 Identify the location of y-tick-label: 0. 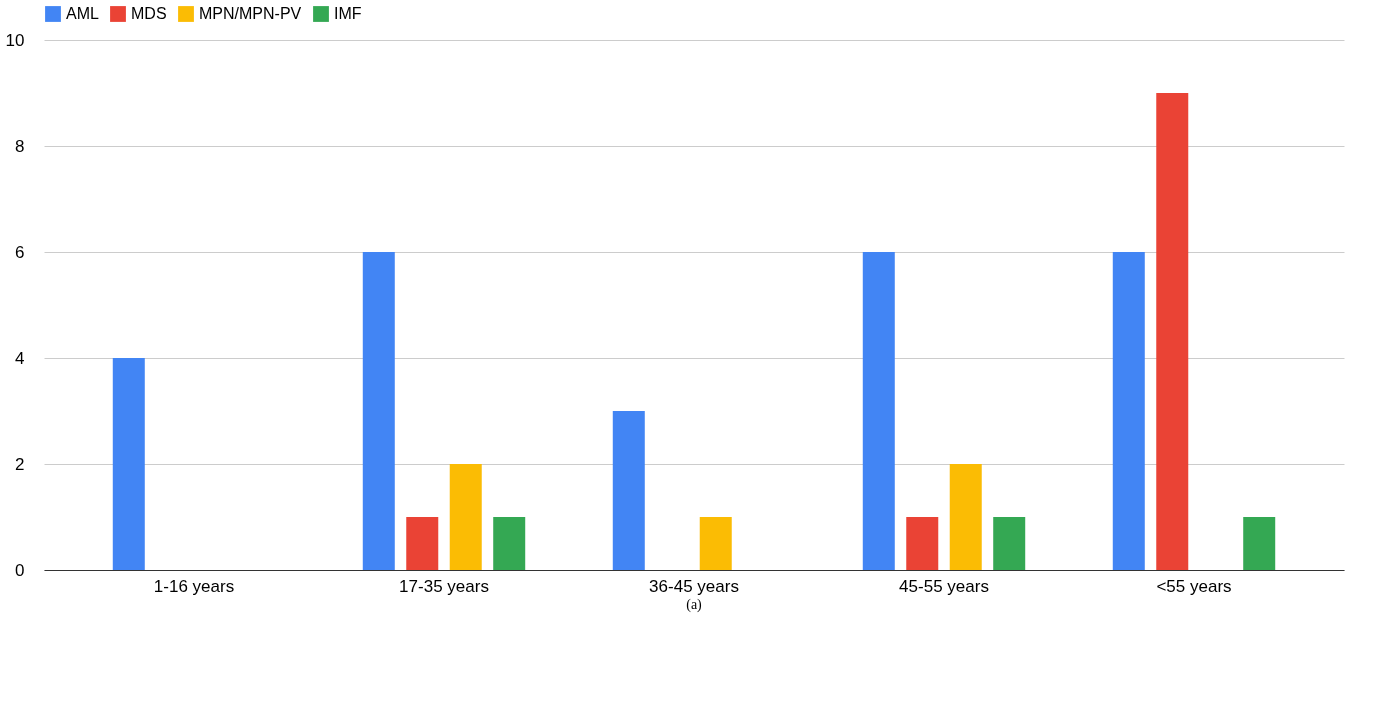
(20, 570).